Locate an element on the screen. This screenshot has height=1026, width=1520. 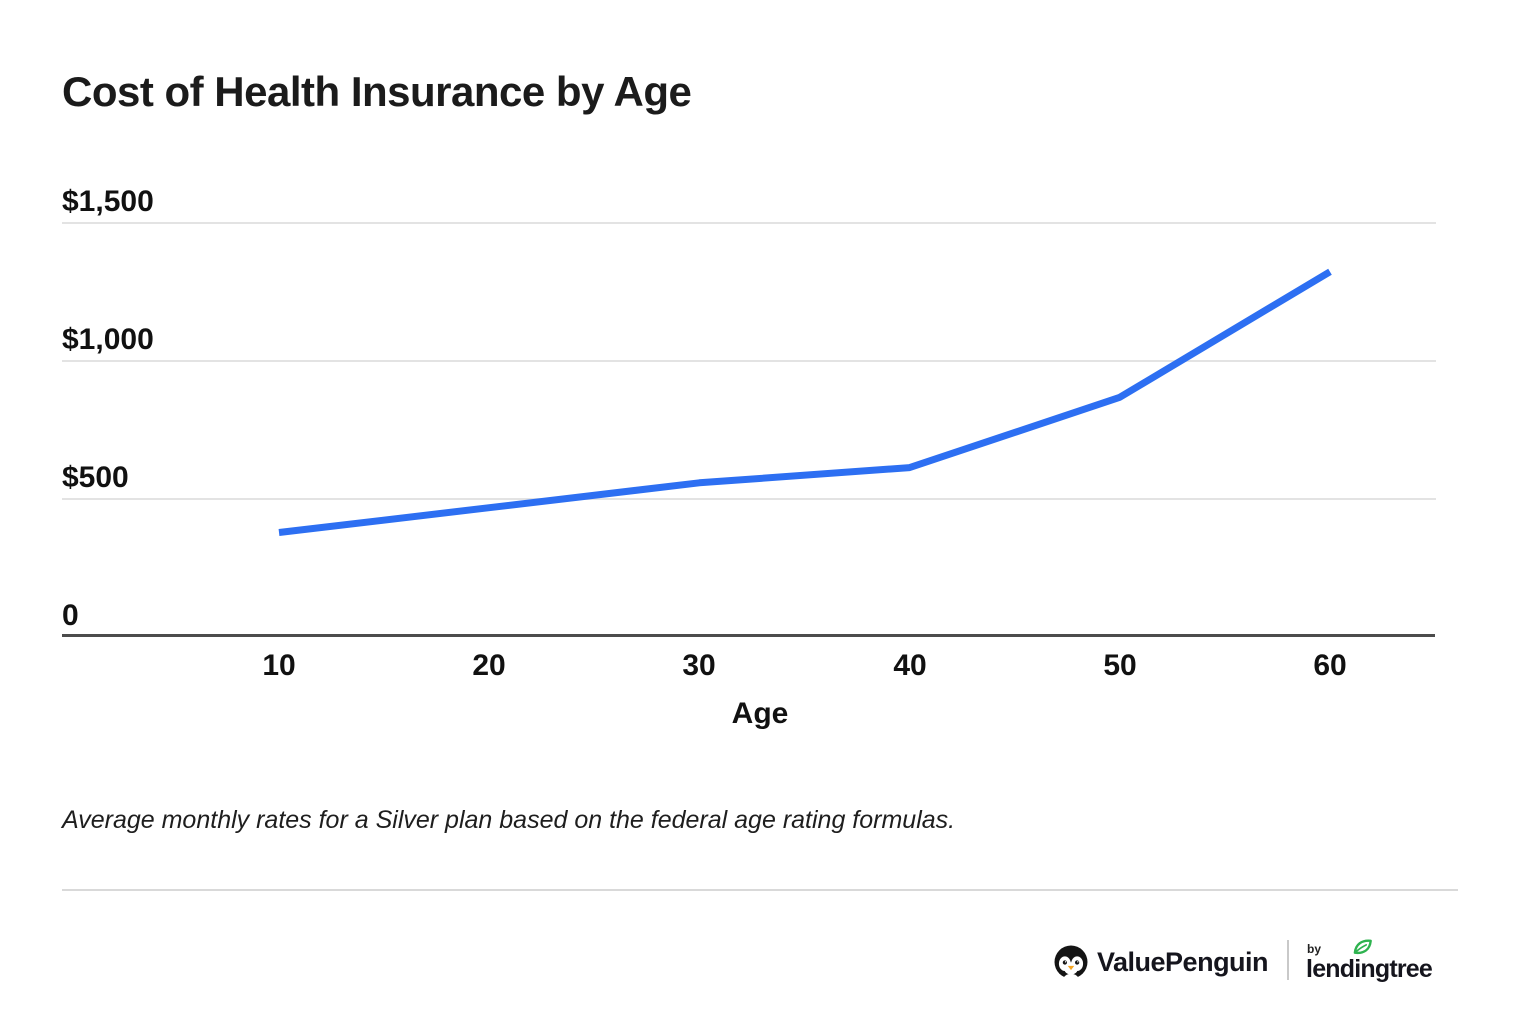
gridline-$1,500 is located at coordinates (749, 223).